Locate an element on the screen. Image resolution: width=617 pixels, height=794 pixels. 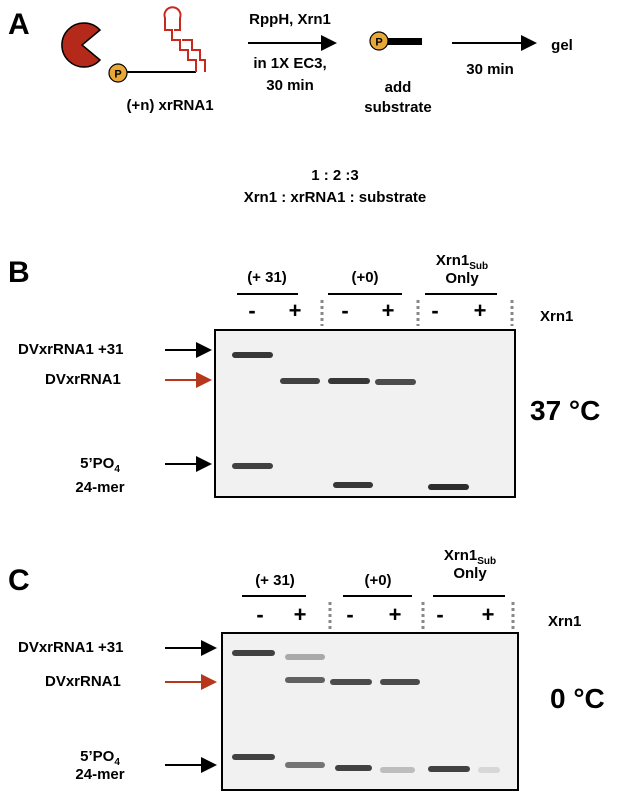
temperature: 37 °C is located at coordinates (565, 410).